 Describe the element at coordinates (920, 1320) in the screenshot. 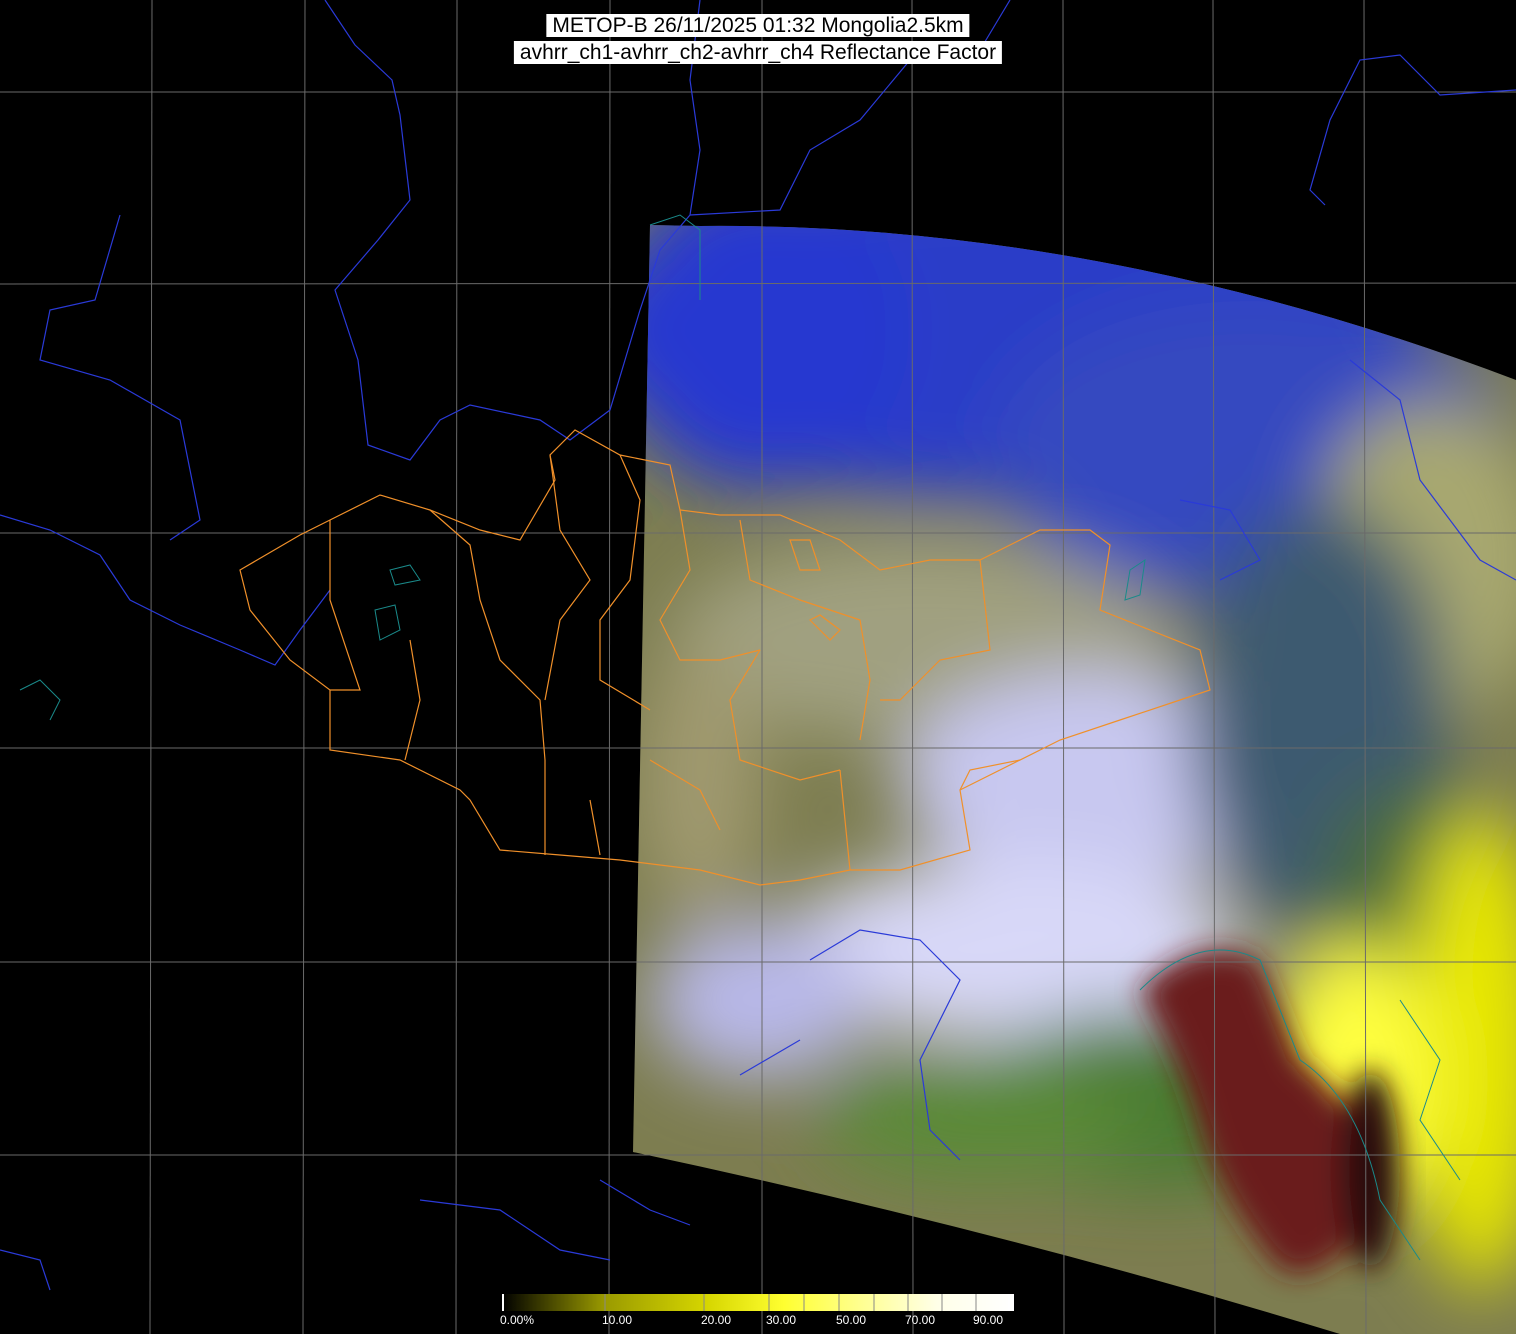

I see `colorbar-tick-label: 70.00` at that location.